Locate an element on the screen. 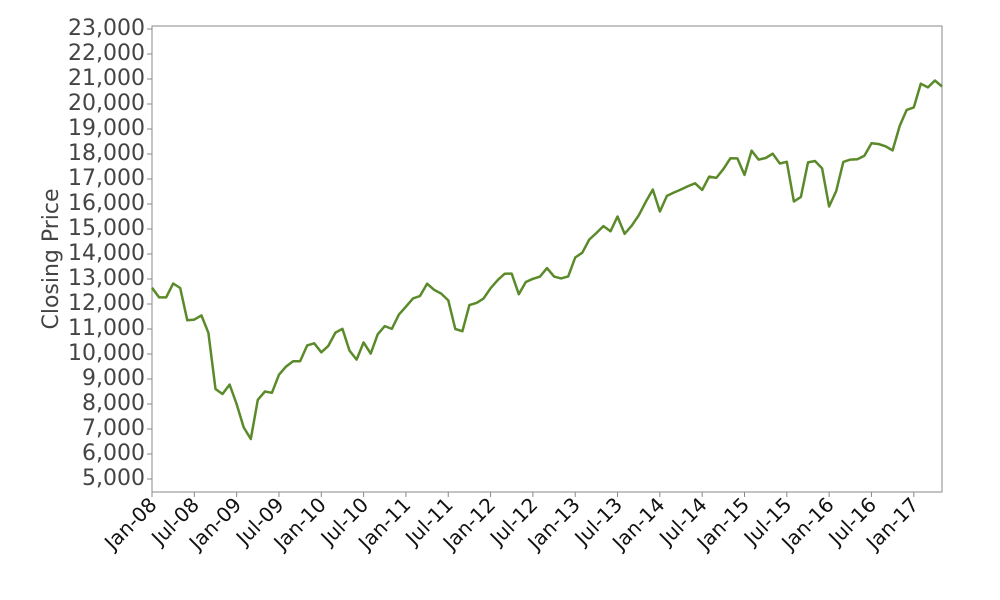 This screenshot has width=1000, height=600. y-tick-label: 17,000 is located at coordinates (106, 178).